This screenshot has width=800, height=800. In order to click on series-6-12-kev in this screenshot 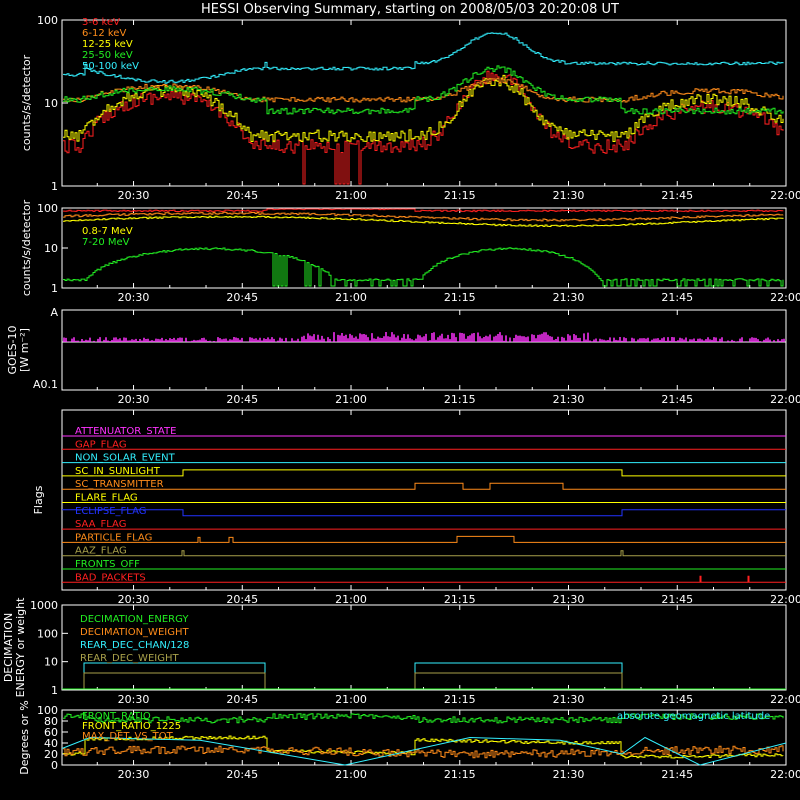, I will do `click(423, 90)`.